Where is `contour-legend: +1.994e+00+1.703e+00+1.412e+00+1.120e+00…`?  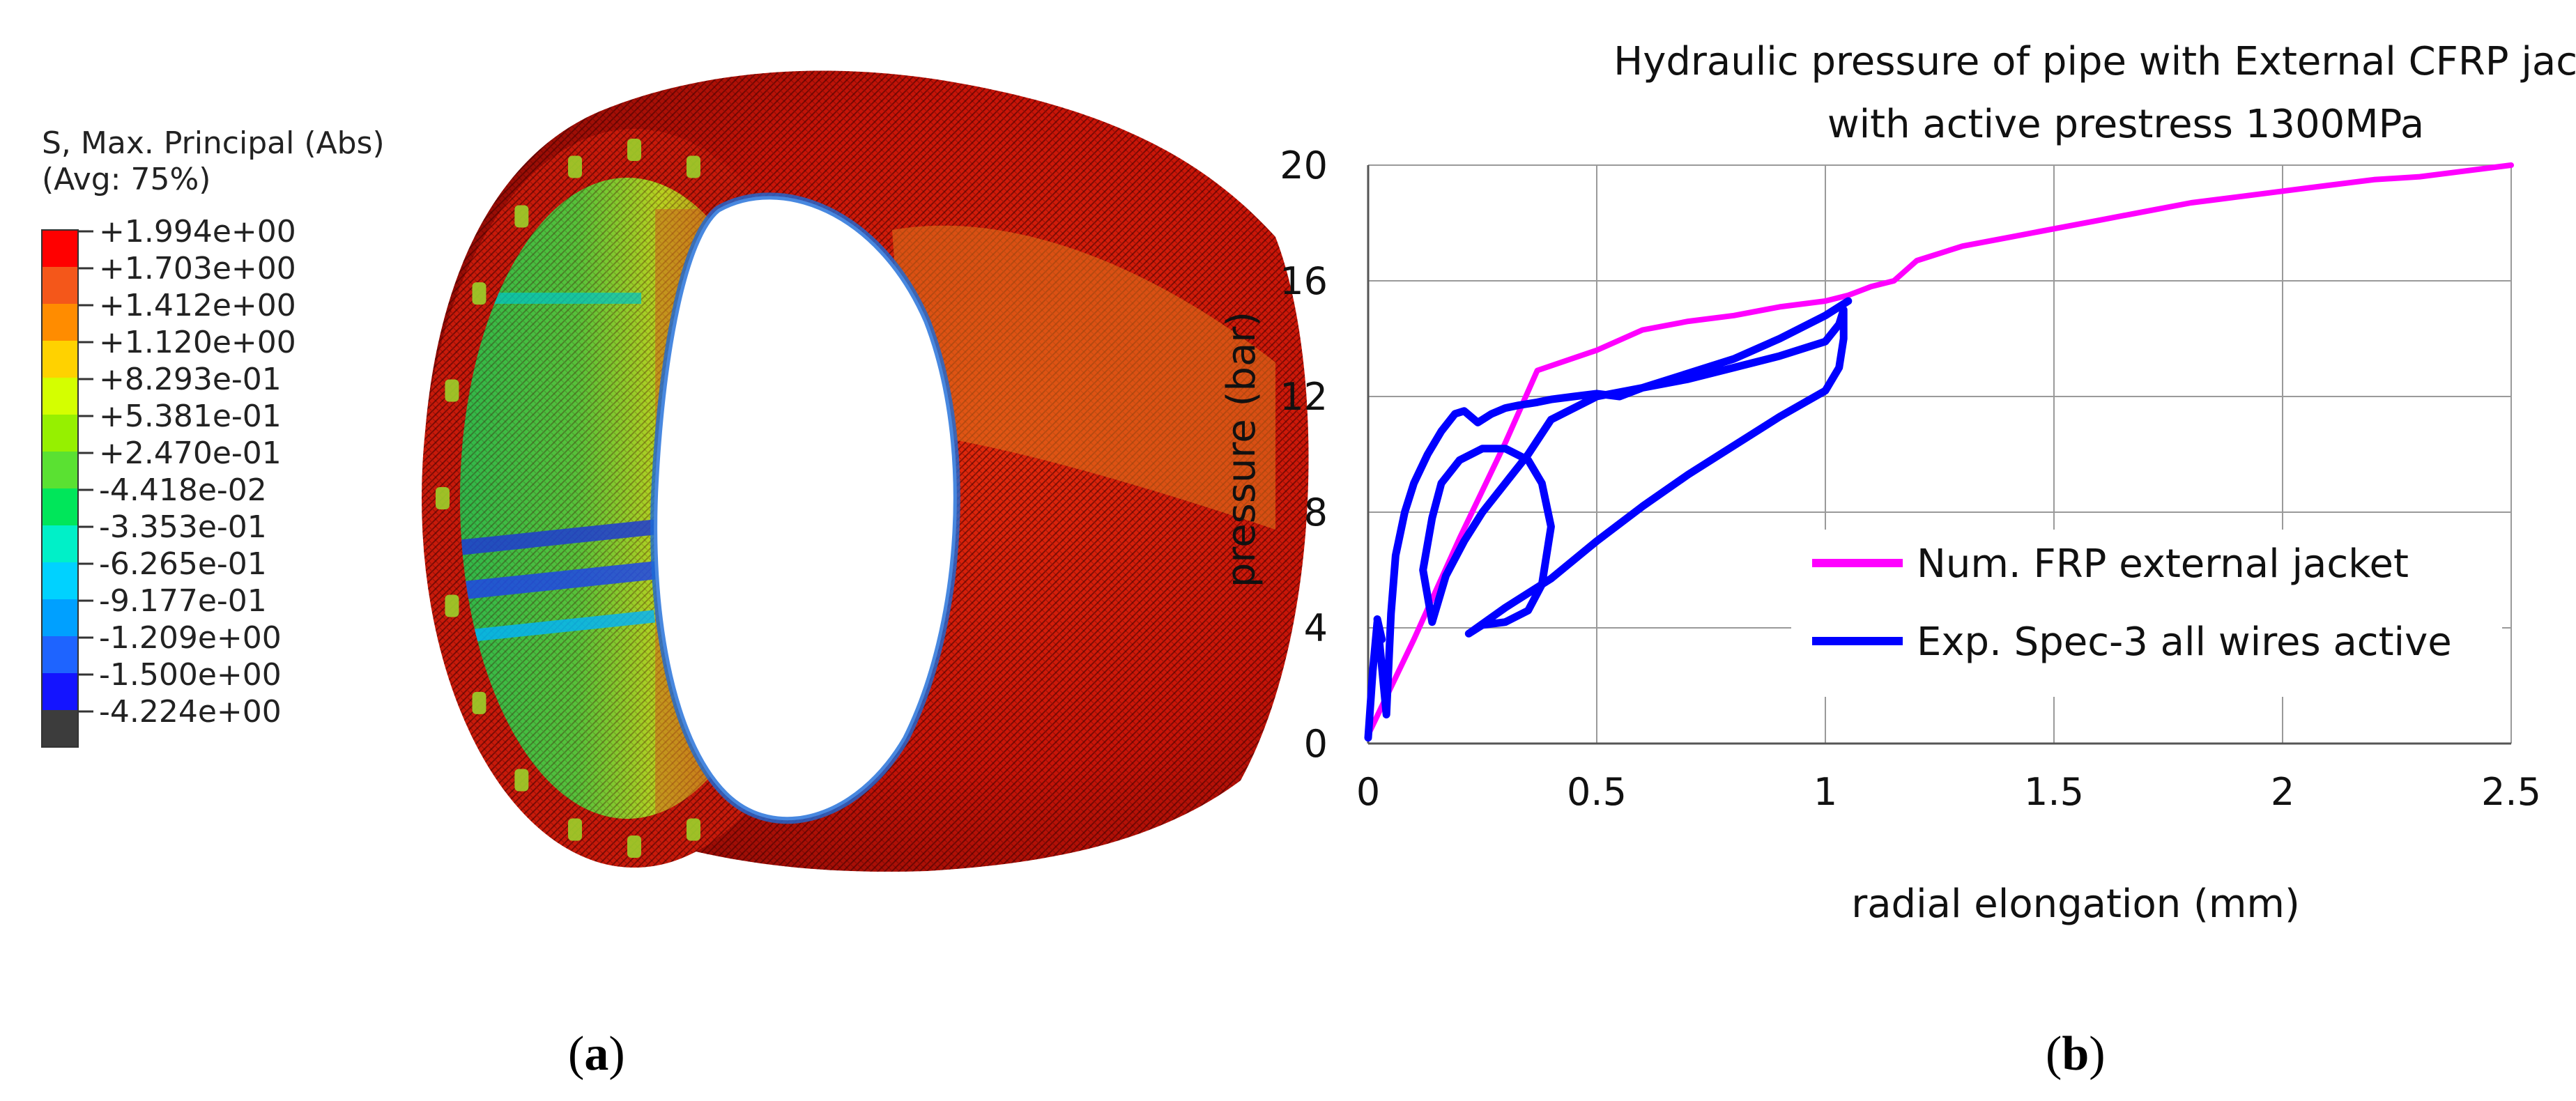 contour-legend: +1.994e+00+1.703e+00+1.412e+00+1.120e+00… is located at coordinates (168, 481).